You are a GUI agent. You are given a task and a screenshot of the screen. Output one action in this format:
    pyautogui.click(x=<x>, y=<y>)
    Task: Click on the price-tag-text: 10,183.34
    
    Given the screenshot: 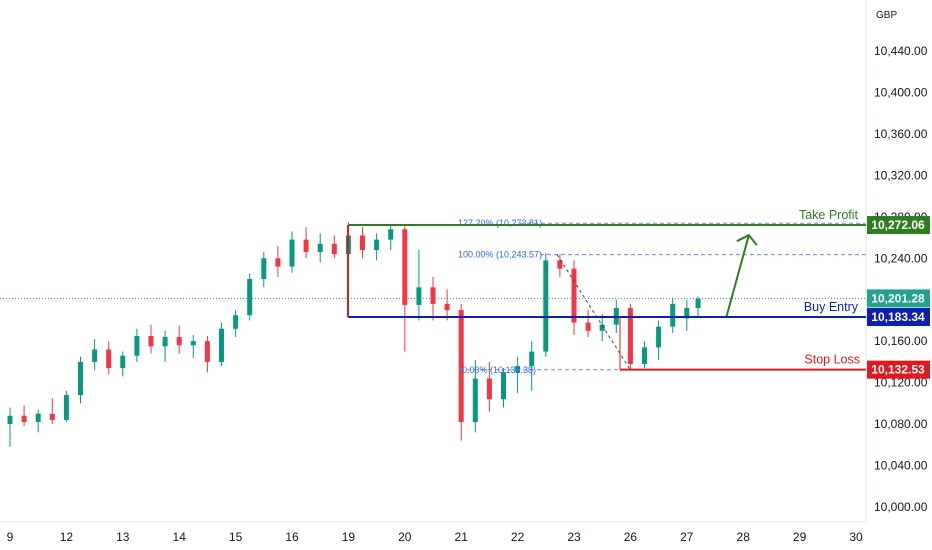 What is the action you would take?
    pyautogui.click(x=898, y=317)
    